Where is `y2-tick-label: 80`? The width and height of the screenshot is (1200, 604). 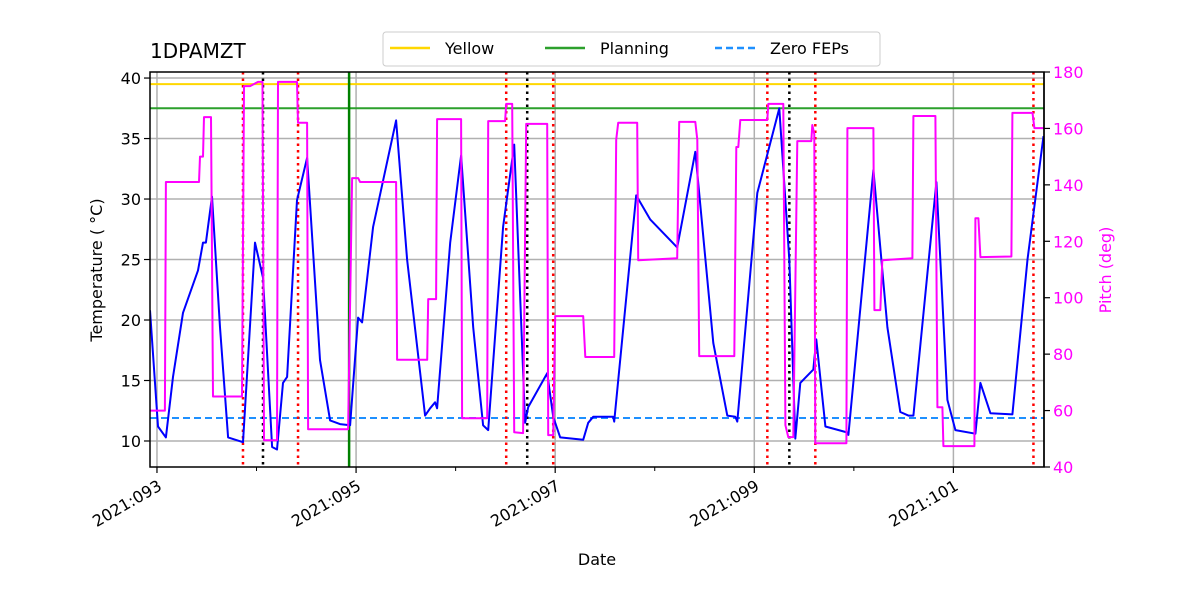
y2-tick-label: 80 is located at coordinates (1063, 354).